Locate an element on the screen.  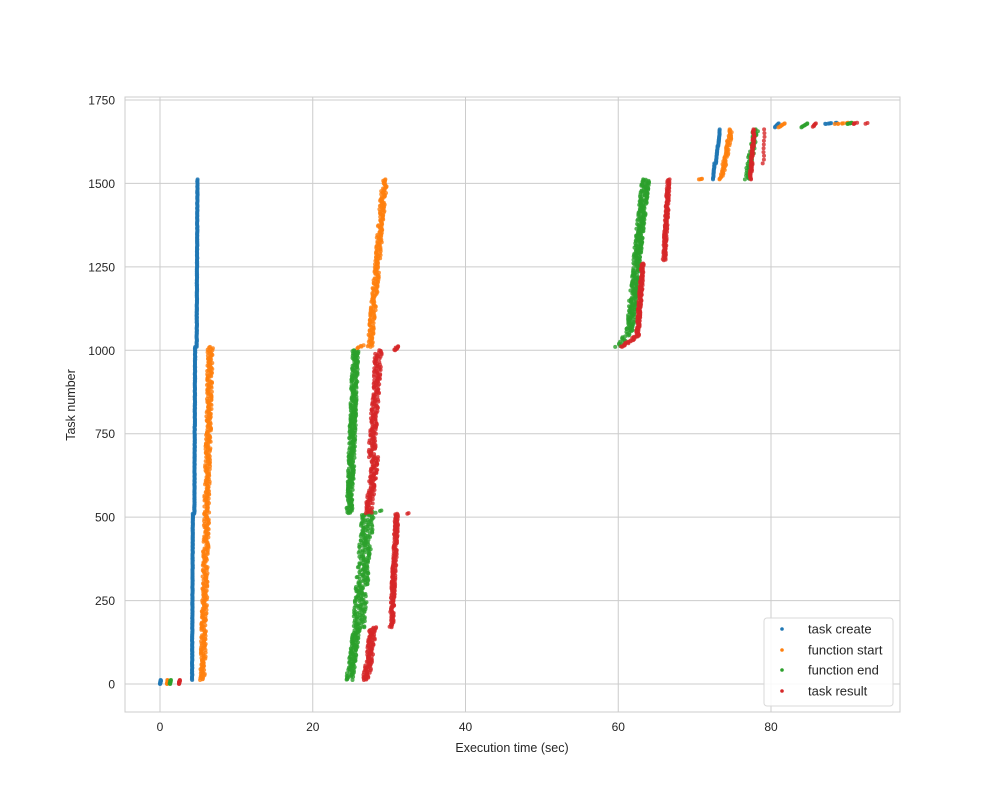
x-tick-label: 80 is located at coordinates (771, 727).